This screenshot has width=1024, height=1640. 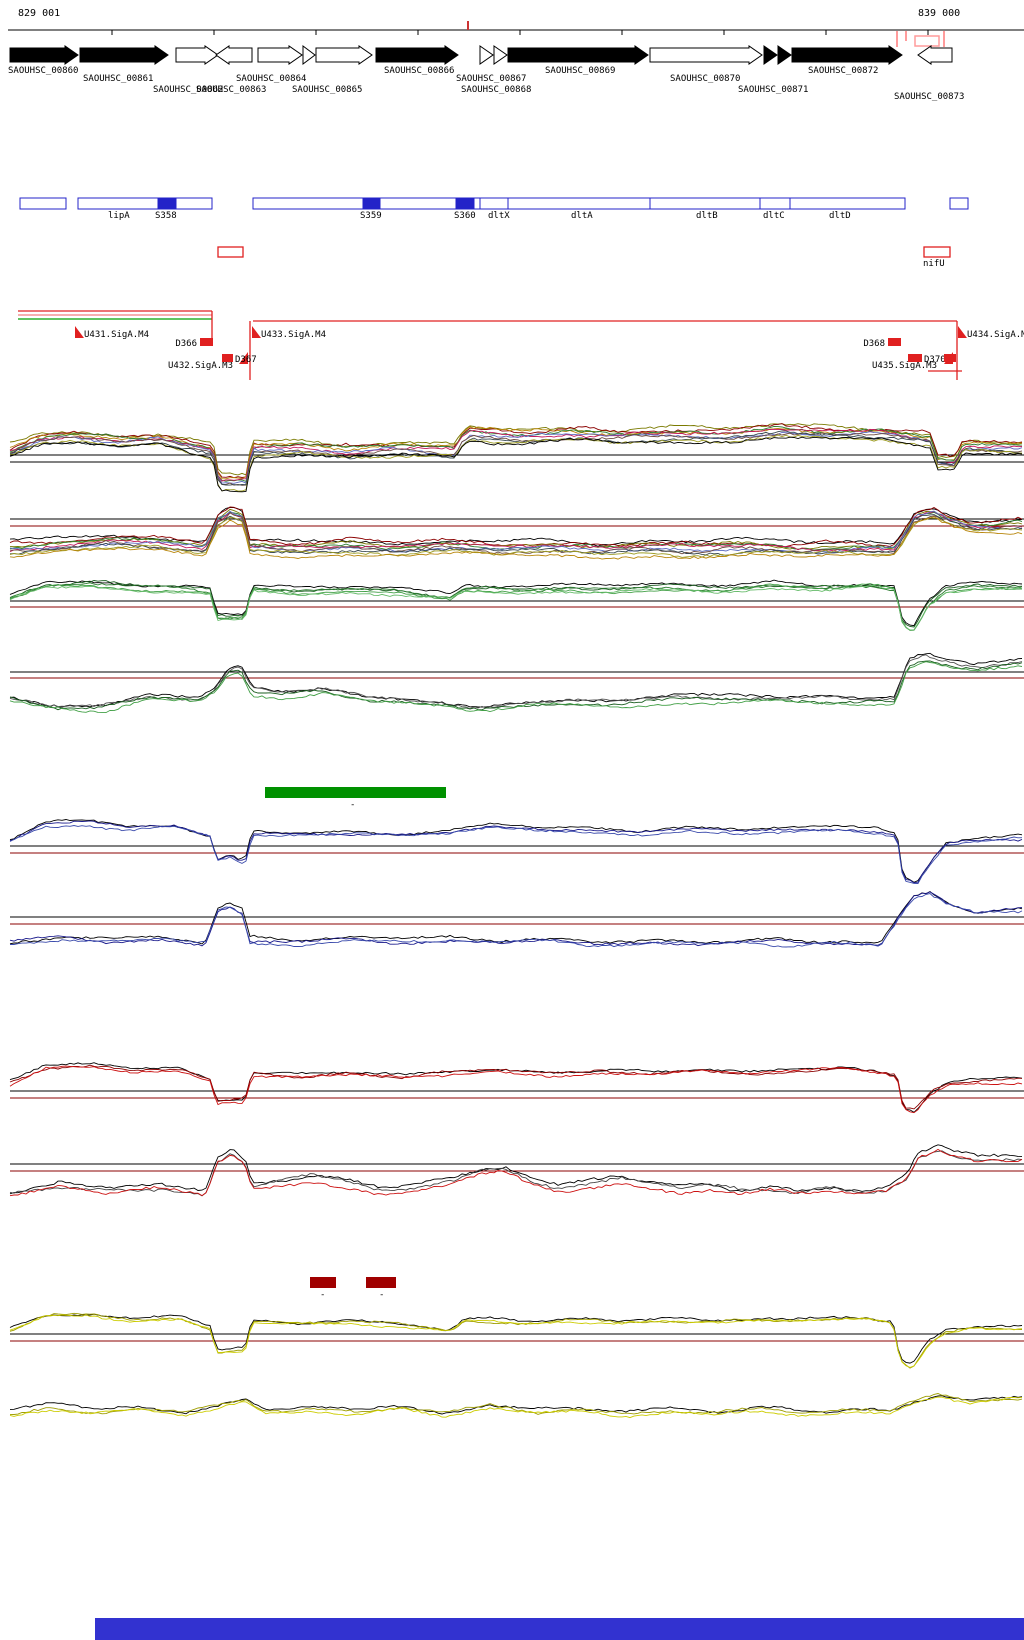 What do you see at coordinates (927, 41) in the screenshot?
I see `salmon-box` at bounding box center [927, 41].